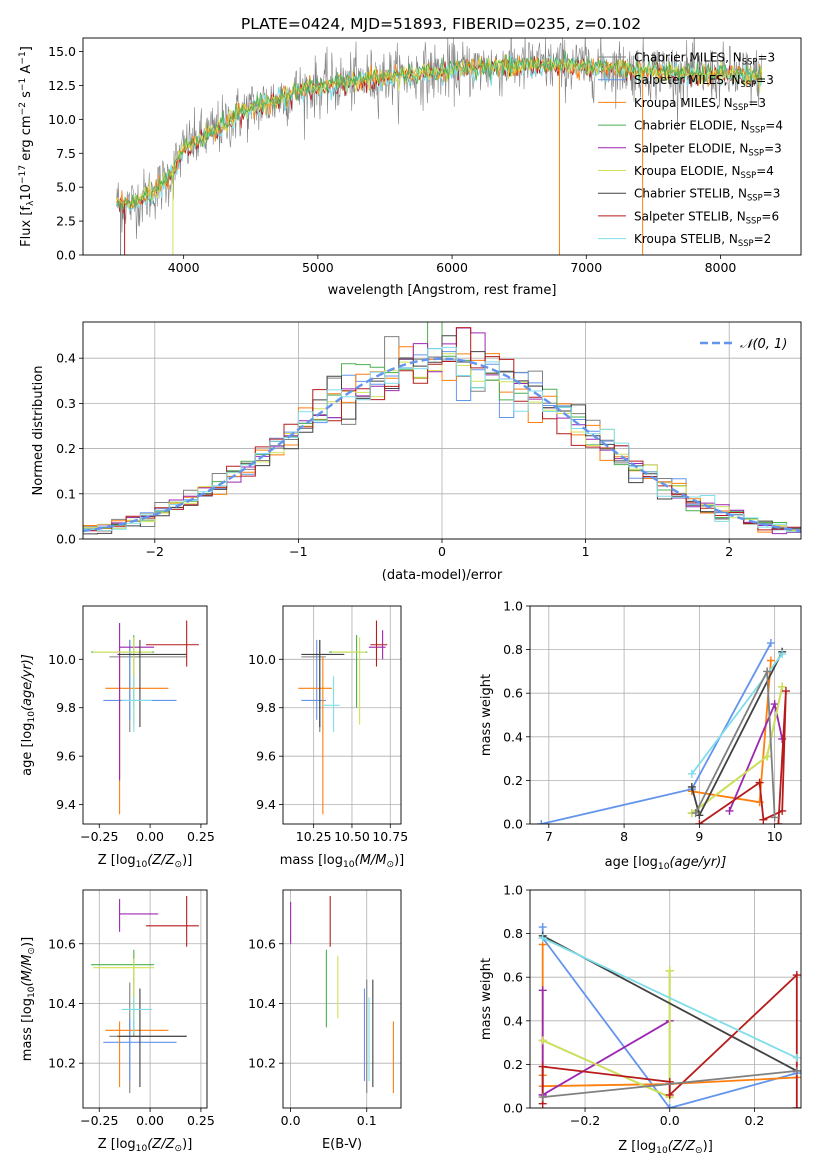 The width and height of the screenshot is (819, 1170). What do you see at coordinates (772, 194) in the screenshot?
I see `legend-label-cs-part: =3` at bounding box center [772, 194].